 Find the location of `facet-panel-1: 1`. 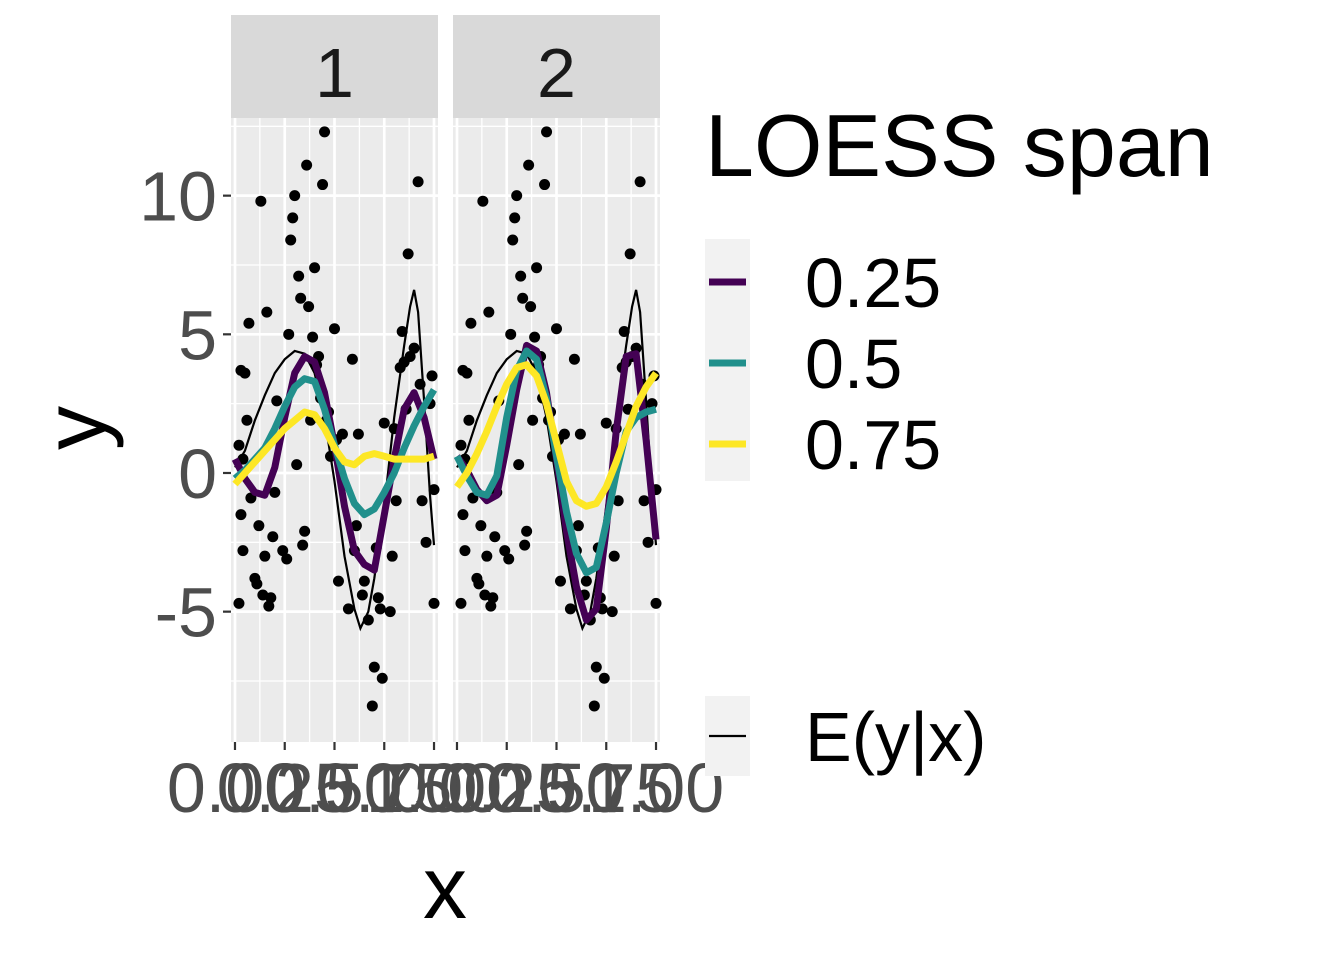

facet-panel-1: 1 is located at coordinates (335, 378).